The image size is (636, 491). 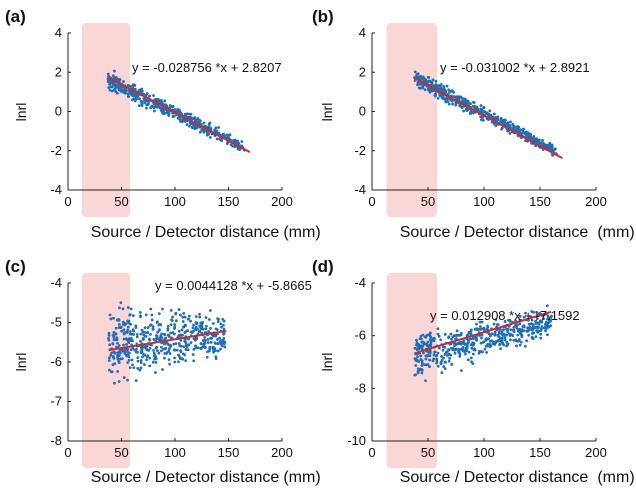 I want to click on x-tick-label: 200, so click(x=596, y=452).